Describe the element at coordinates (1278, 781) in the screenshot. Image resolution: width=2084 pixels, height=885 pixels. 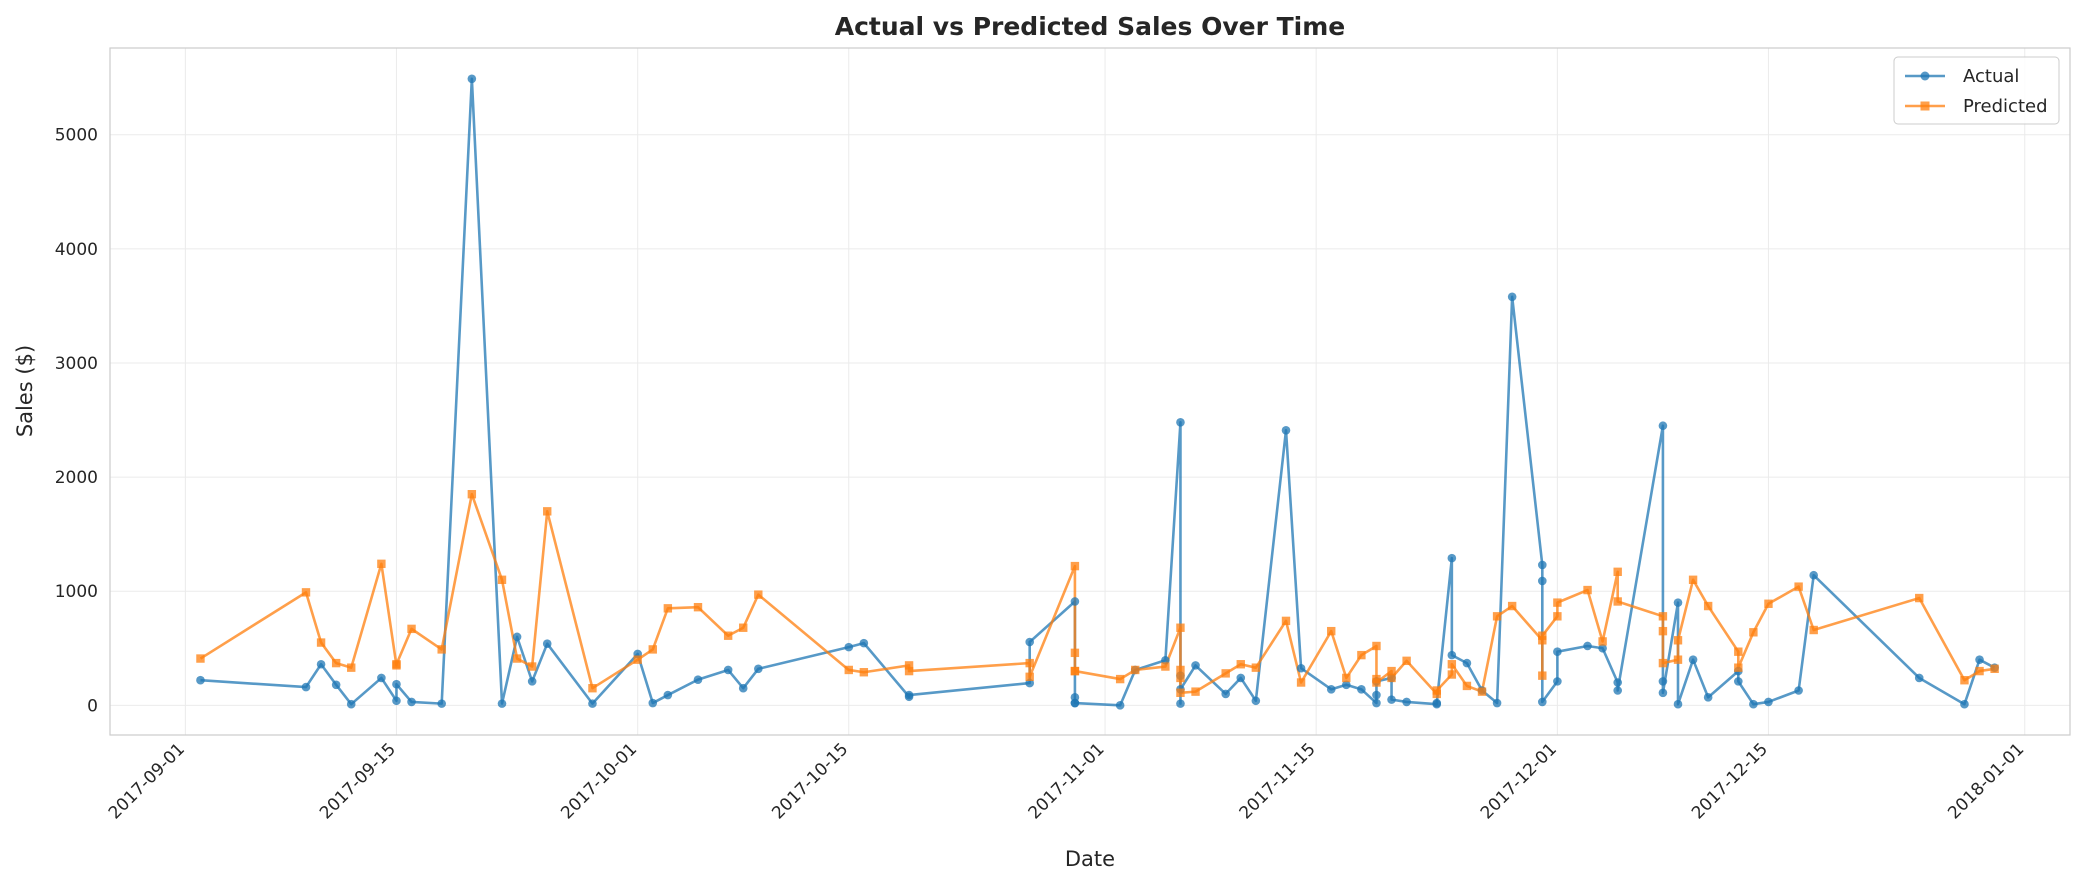
I see `x-tick-label: 2017-11-15` at that location.